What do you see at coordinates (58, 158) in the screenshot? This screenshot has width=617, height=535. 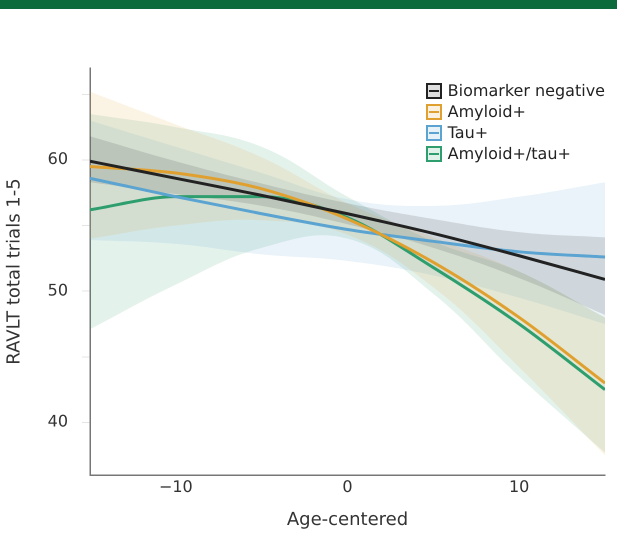 I see `y-tick-label: 60` at bounding box center [58, 158].